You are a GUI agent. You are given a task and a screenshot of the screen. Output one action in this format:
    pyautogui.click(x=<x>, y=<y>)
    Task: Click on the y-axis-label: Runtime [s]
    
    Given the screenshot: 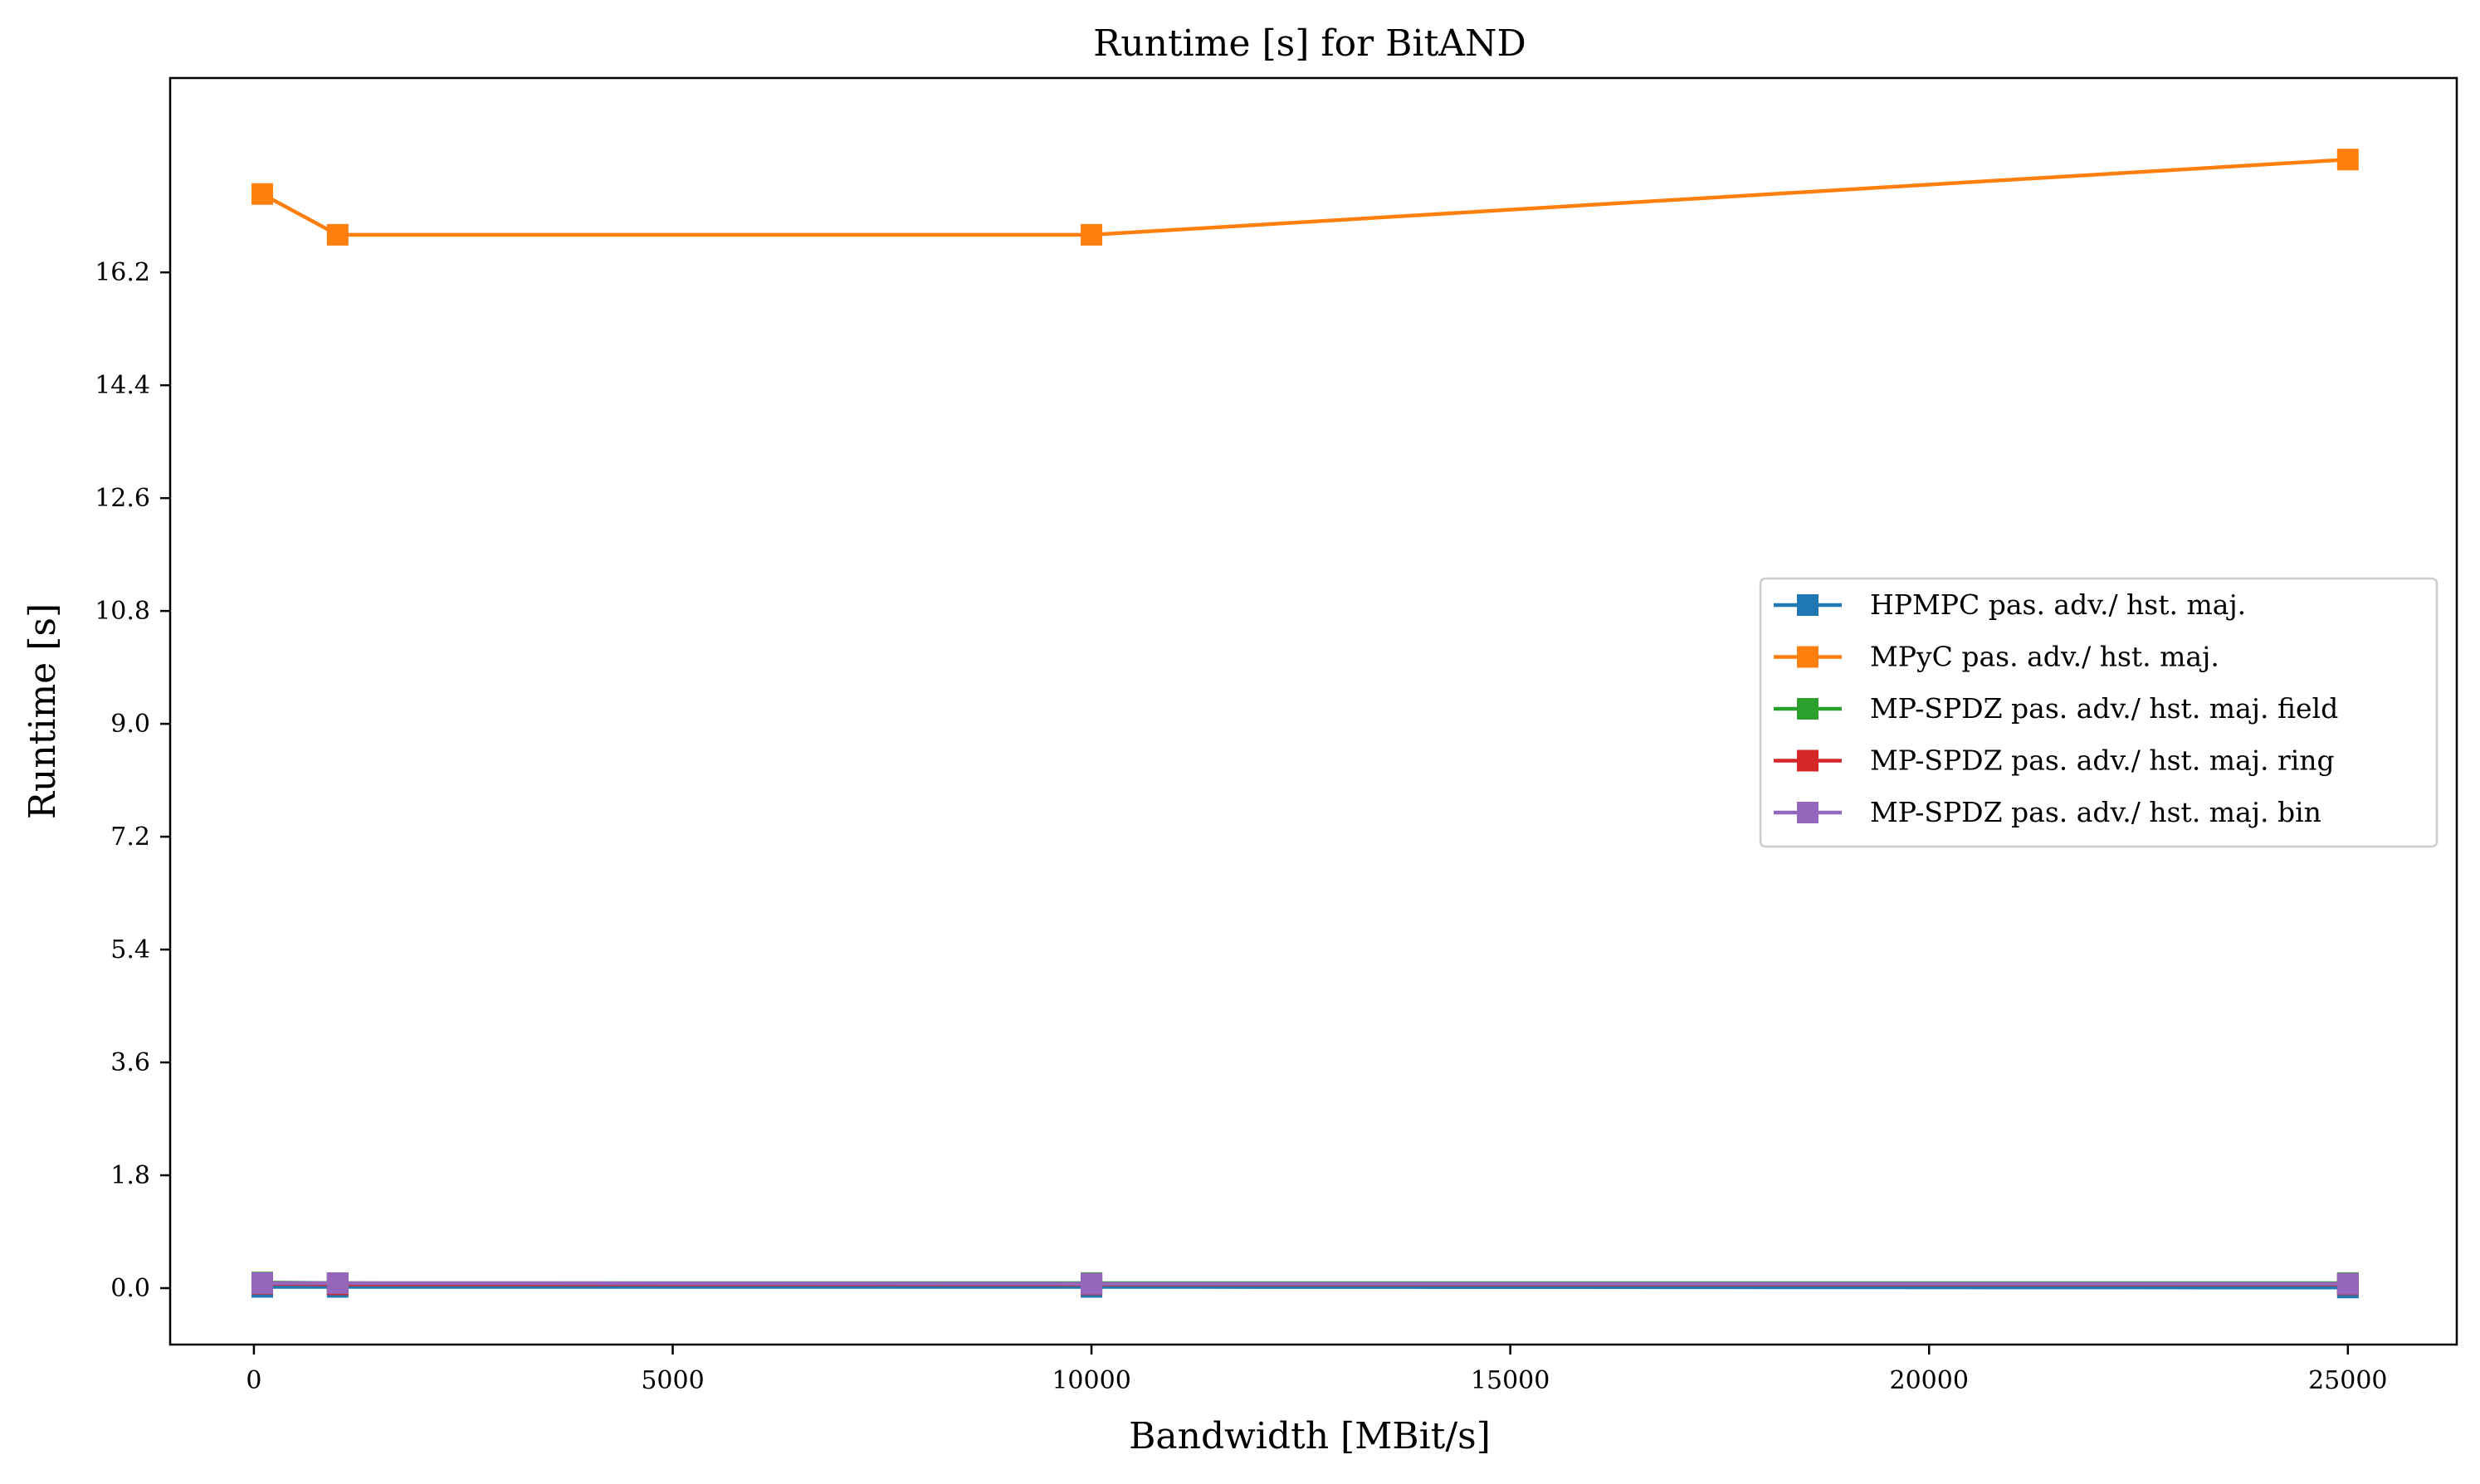 What is the action you would take?
    pyautogui.click(x=43, y=711)
    